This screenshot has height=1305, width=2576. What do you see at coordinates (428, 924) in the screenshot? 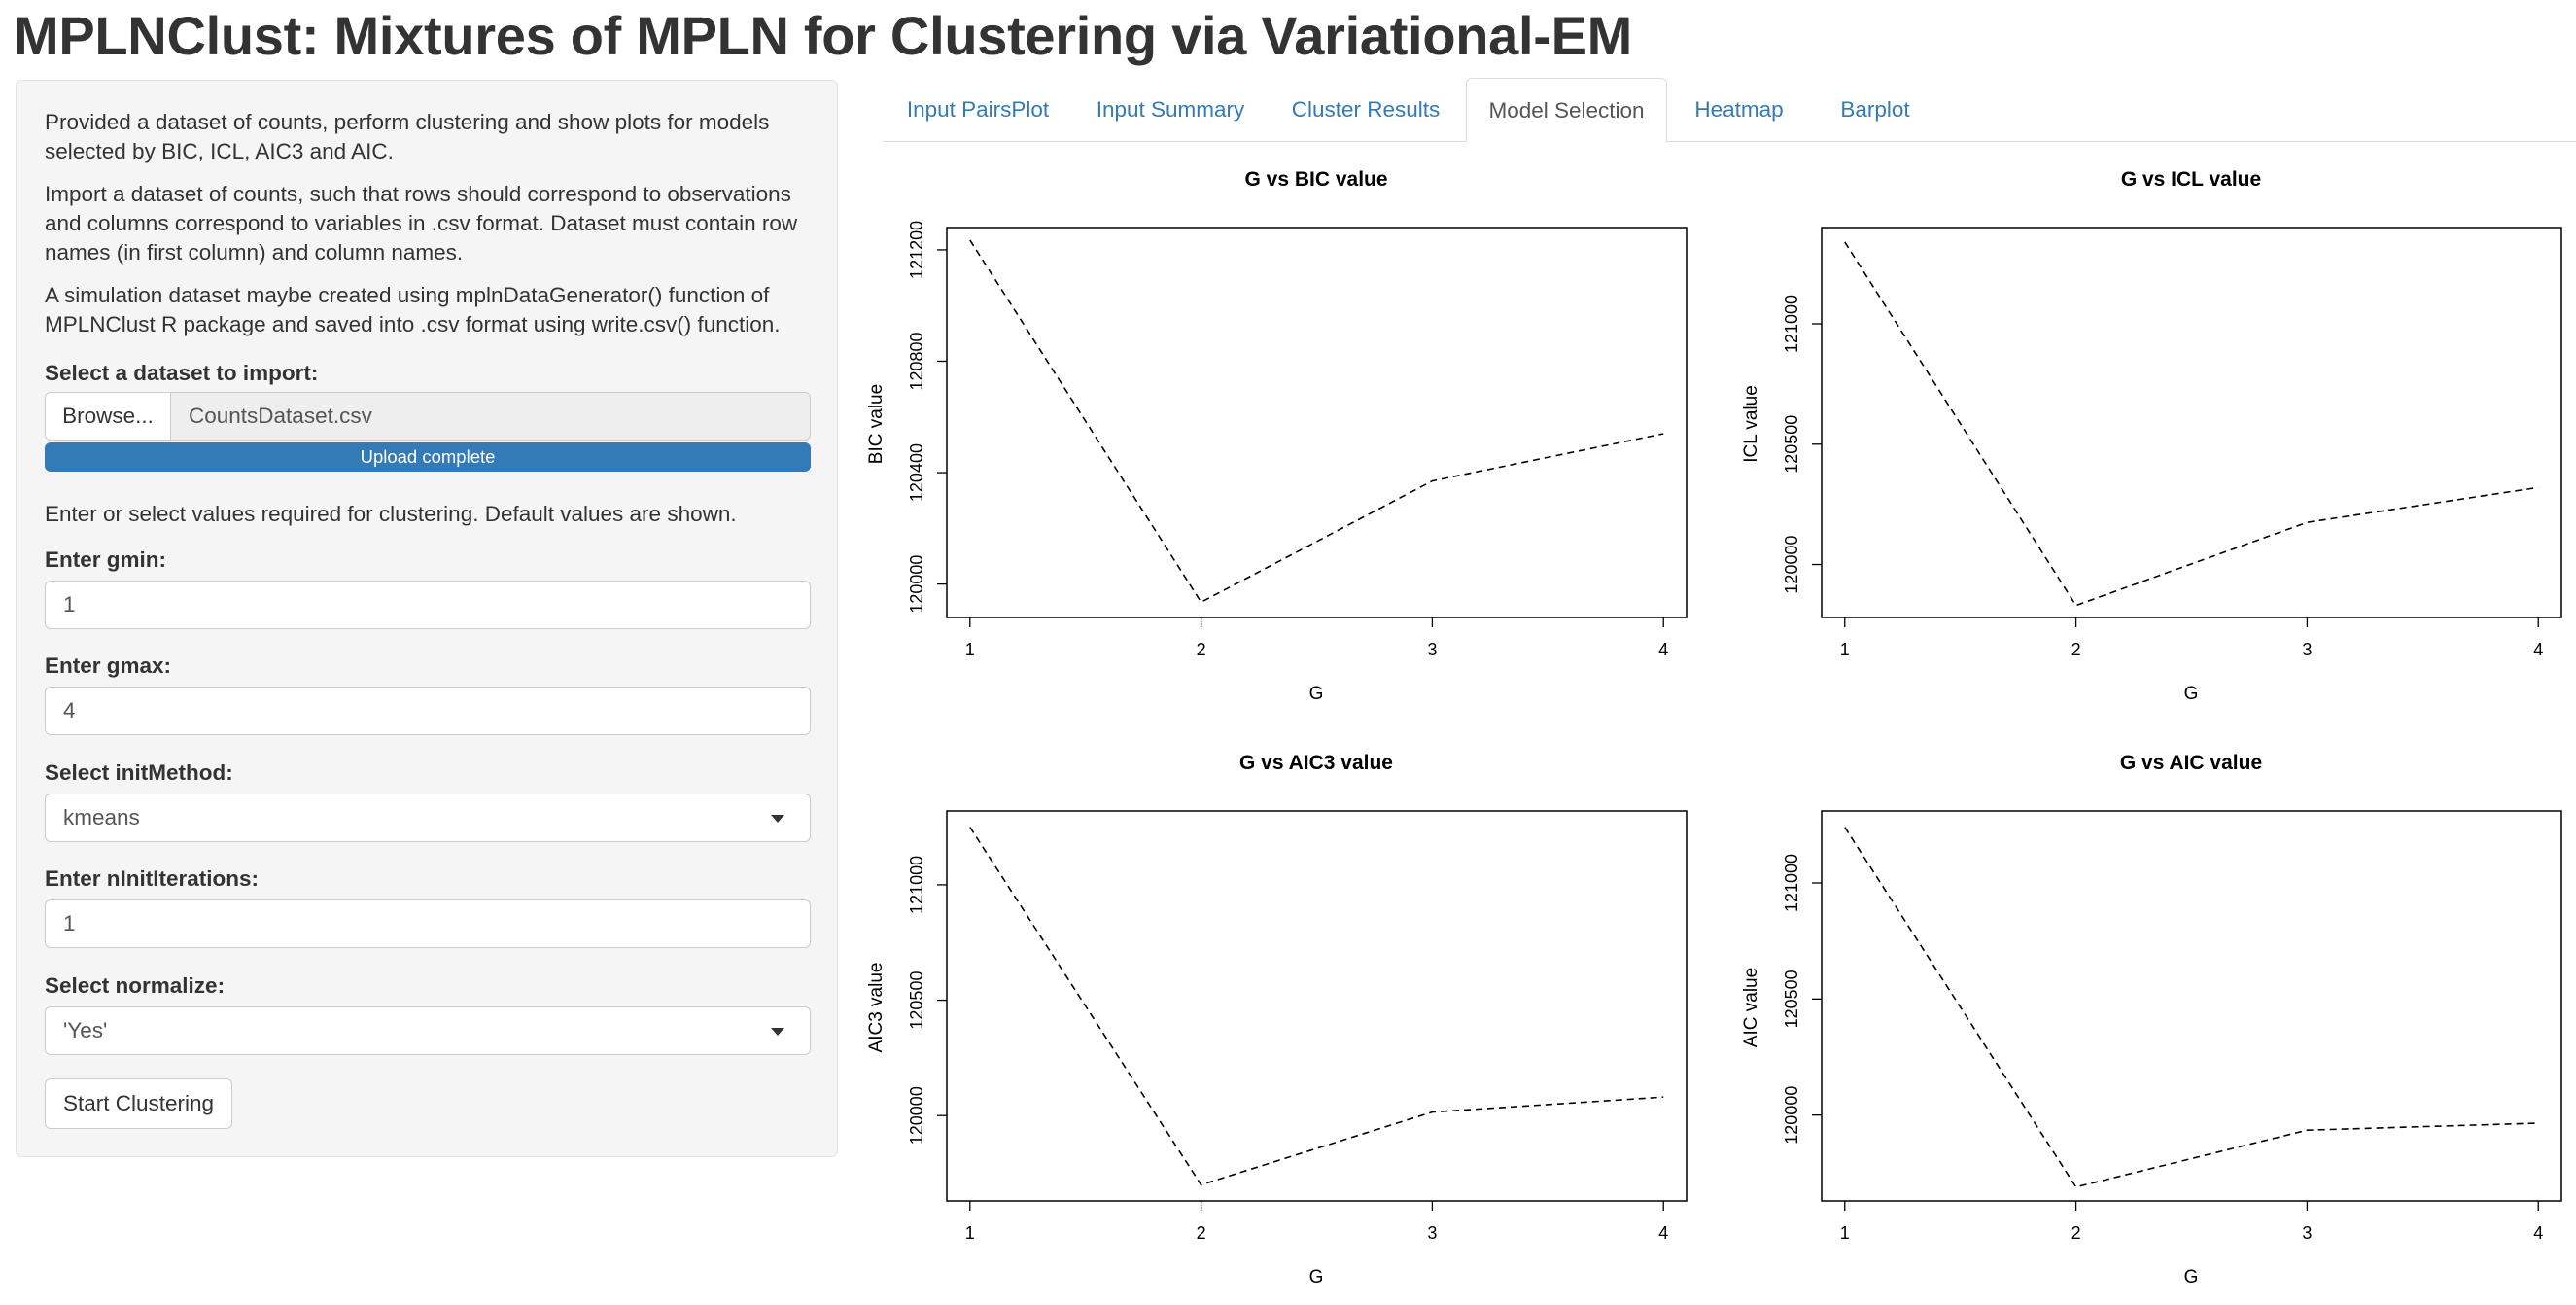
I see `ninit-iterations-input: 1` at bounding box center [428, 924].